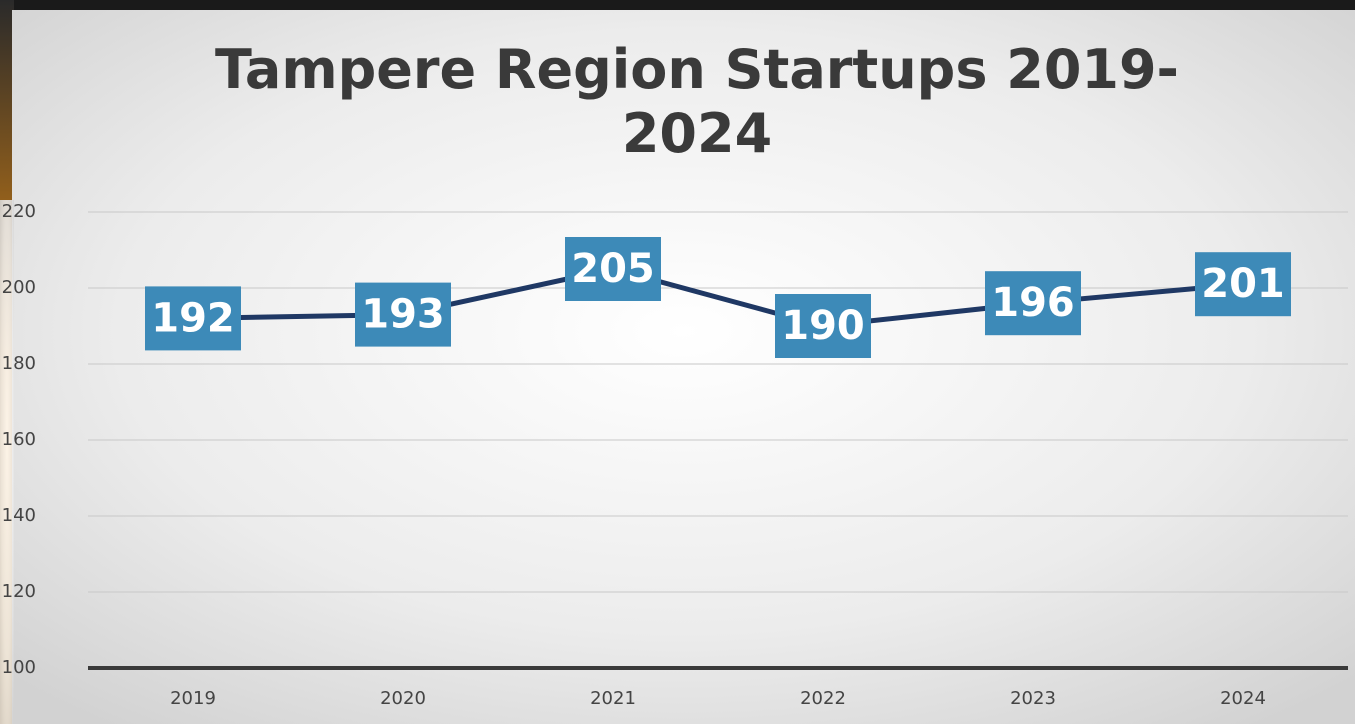 The width and height of the screenshot is (1355, 724). Describe the element at coordinates (19, 287) in the screenshot. I see `y-tick-label: 200` at that location.